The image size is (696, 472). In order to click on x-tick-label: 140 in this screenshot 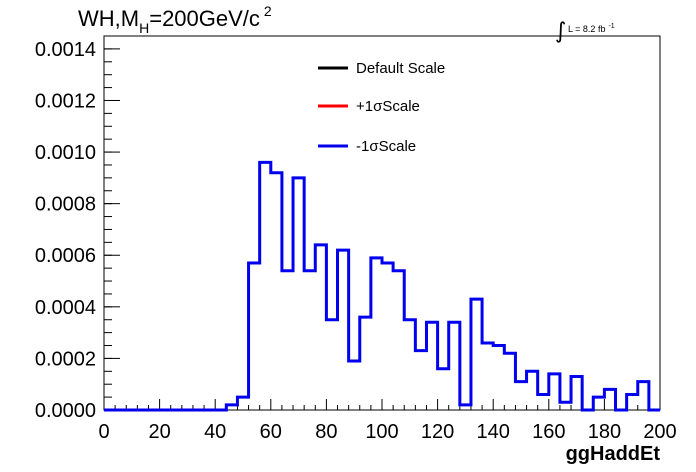, I will do `click(493, 432)`.